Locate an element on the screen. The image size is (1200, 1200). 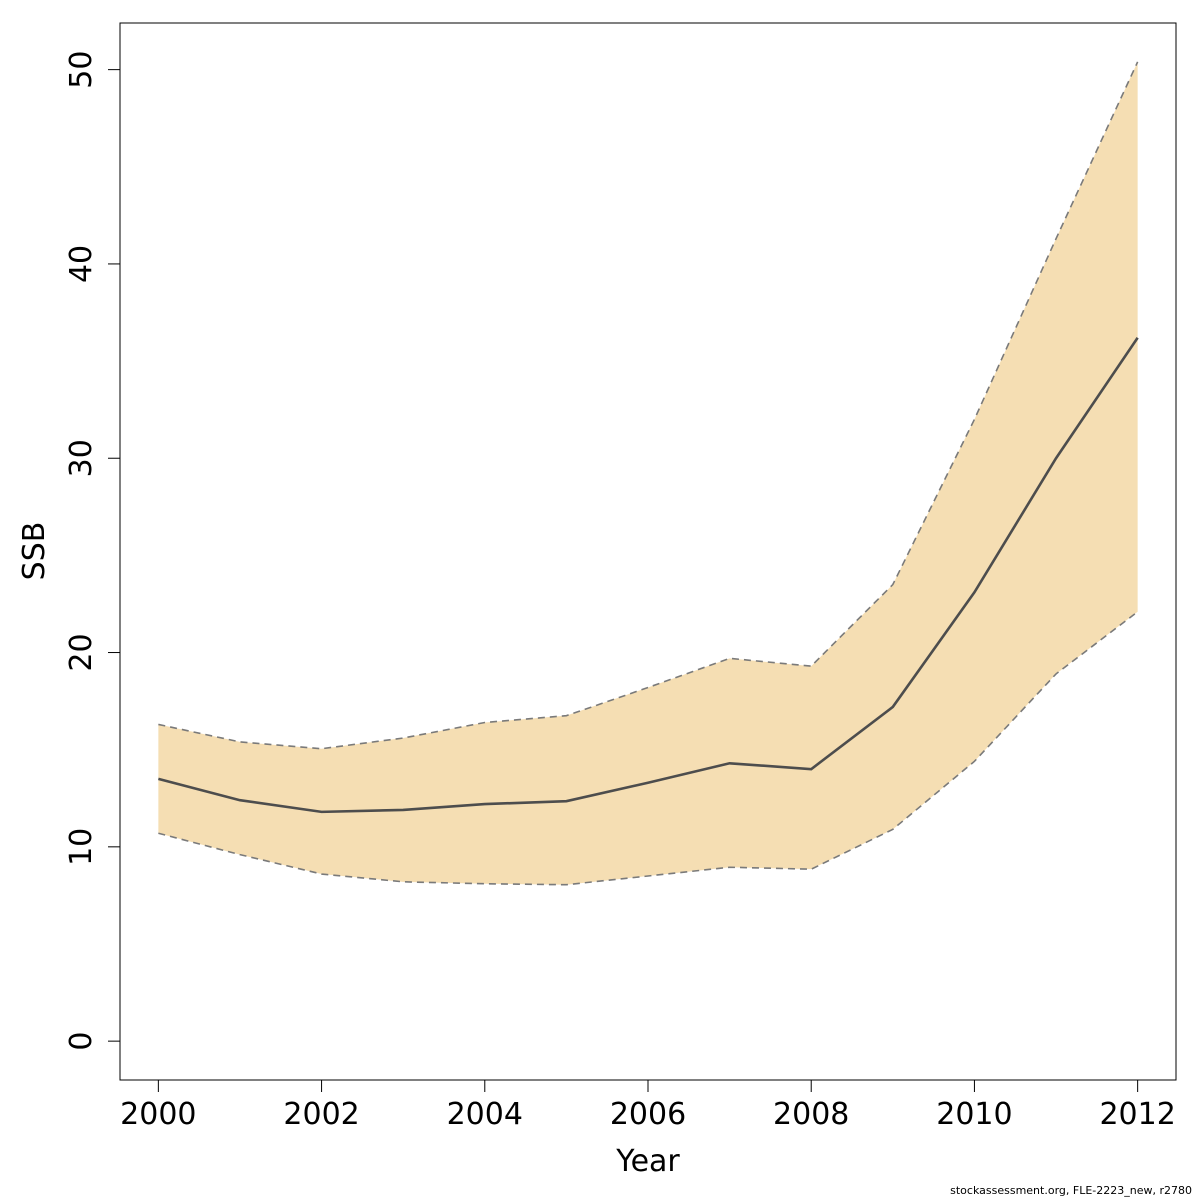
y-axis: 0 10 20 30 40 50 is located at coordinates (92, 551).